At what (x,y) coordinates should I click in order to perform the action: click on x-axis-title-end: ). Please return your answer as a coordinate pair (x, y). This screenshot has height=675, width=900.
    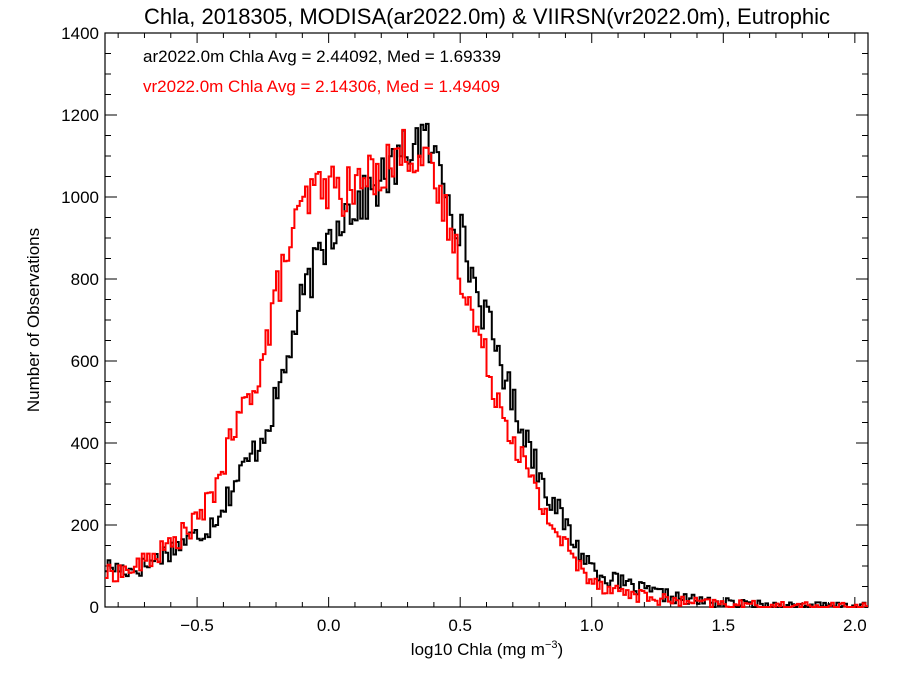
    Looking at the image, I should click on (561, 649).